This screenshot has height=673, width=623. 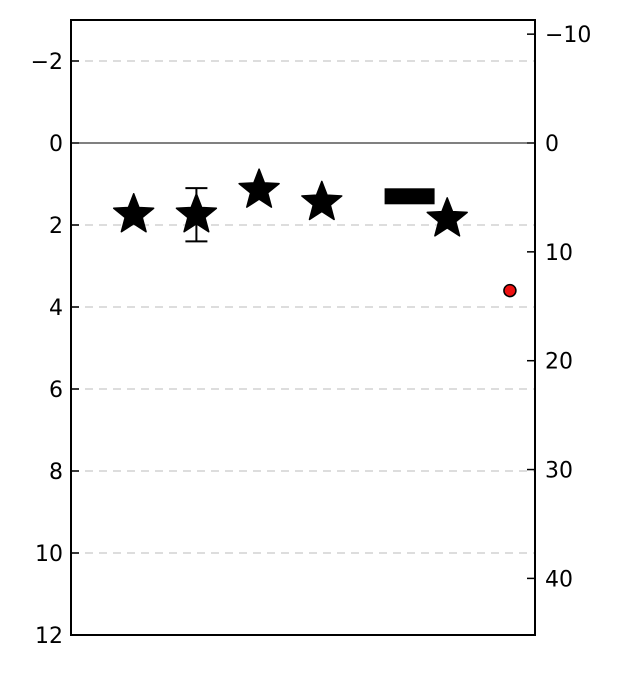 What do you see at coordinates (559, 362) in the screenshot?
I see `right-y-tick-label: 20` at bounding box center [559, 362].